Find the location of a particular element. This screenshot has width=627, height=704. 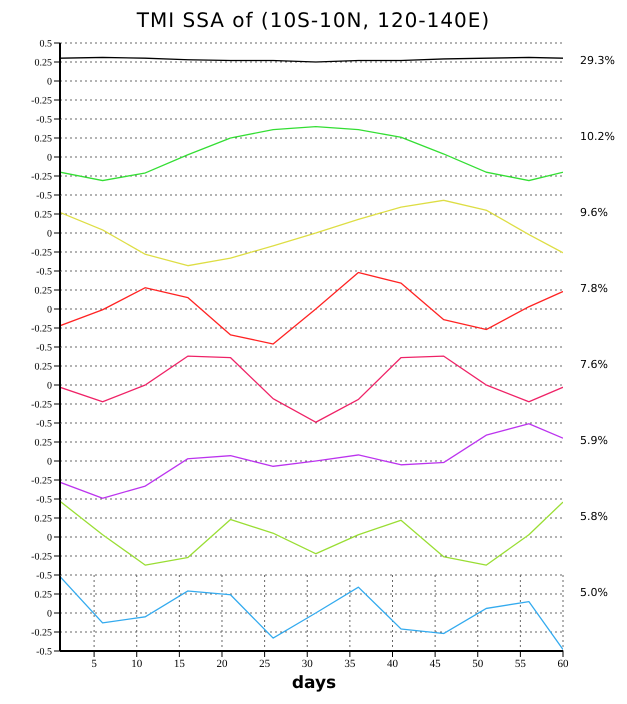

x-tick-label: 10 is located at coordinates (137, 664).